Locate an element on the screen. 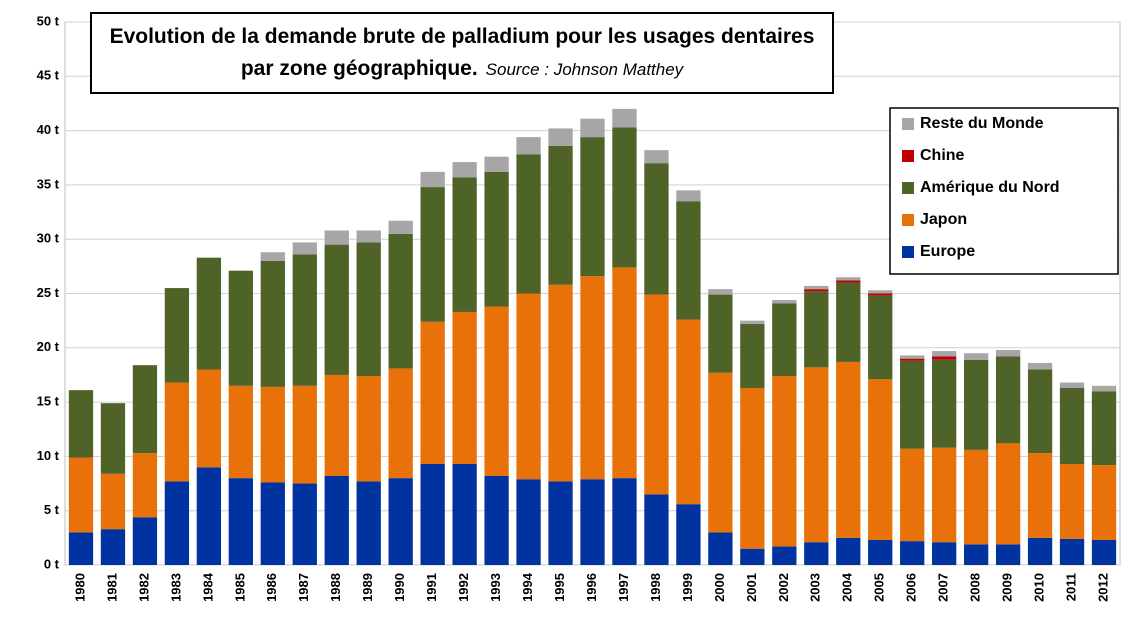 The width and height of the screenshot is (1140, 618). x-tick-label: 1997 is located at coordinates (623, 587).